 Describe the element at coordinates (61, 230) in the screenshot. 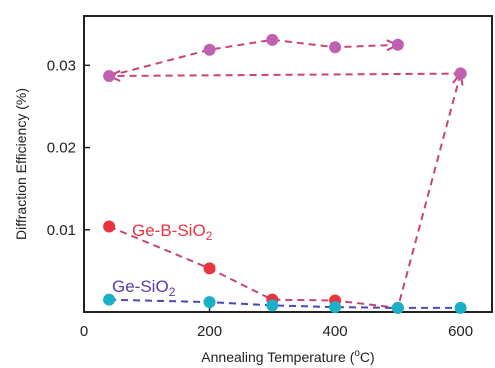

I see `y-tick-label: 0.01` at that location.